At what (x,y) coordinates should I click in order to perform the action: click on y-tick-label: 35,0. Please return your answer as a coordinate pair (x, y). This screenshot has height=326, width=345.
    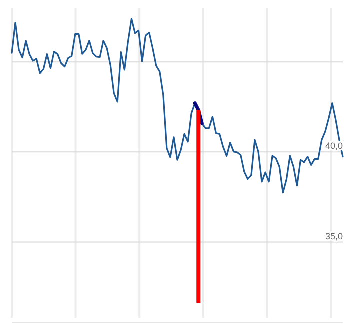
    Looking at the image, I should click on (334, 236).